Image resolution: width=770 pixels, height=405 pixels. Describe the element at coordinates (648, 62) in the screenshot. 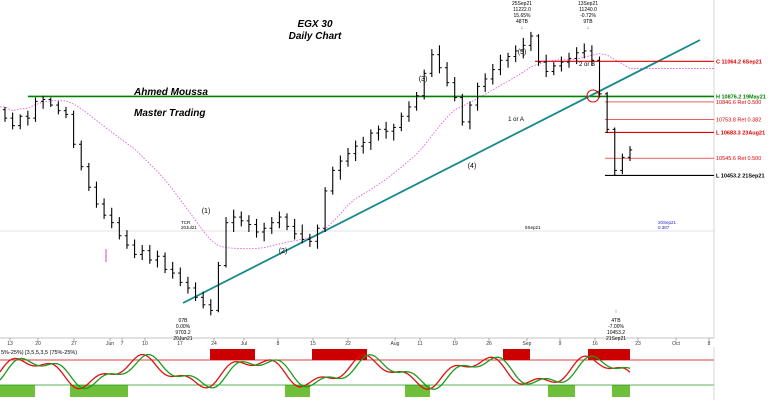

I see `level-line: C 11064.2 6Sep21` at that location.